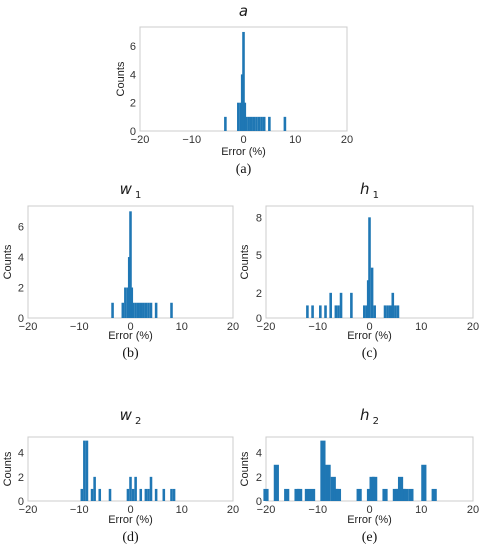 The width and height of the screenshot is (487, 550). Describe the element at coordinates (138, 421) in the screenshot. I see `axes-title-subscript: 2` at that location.